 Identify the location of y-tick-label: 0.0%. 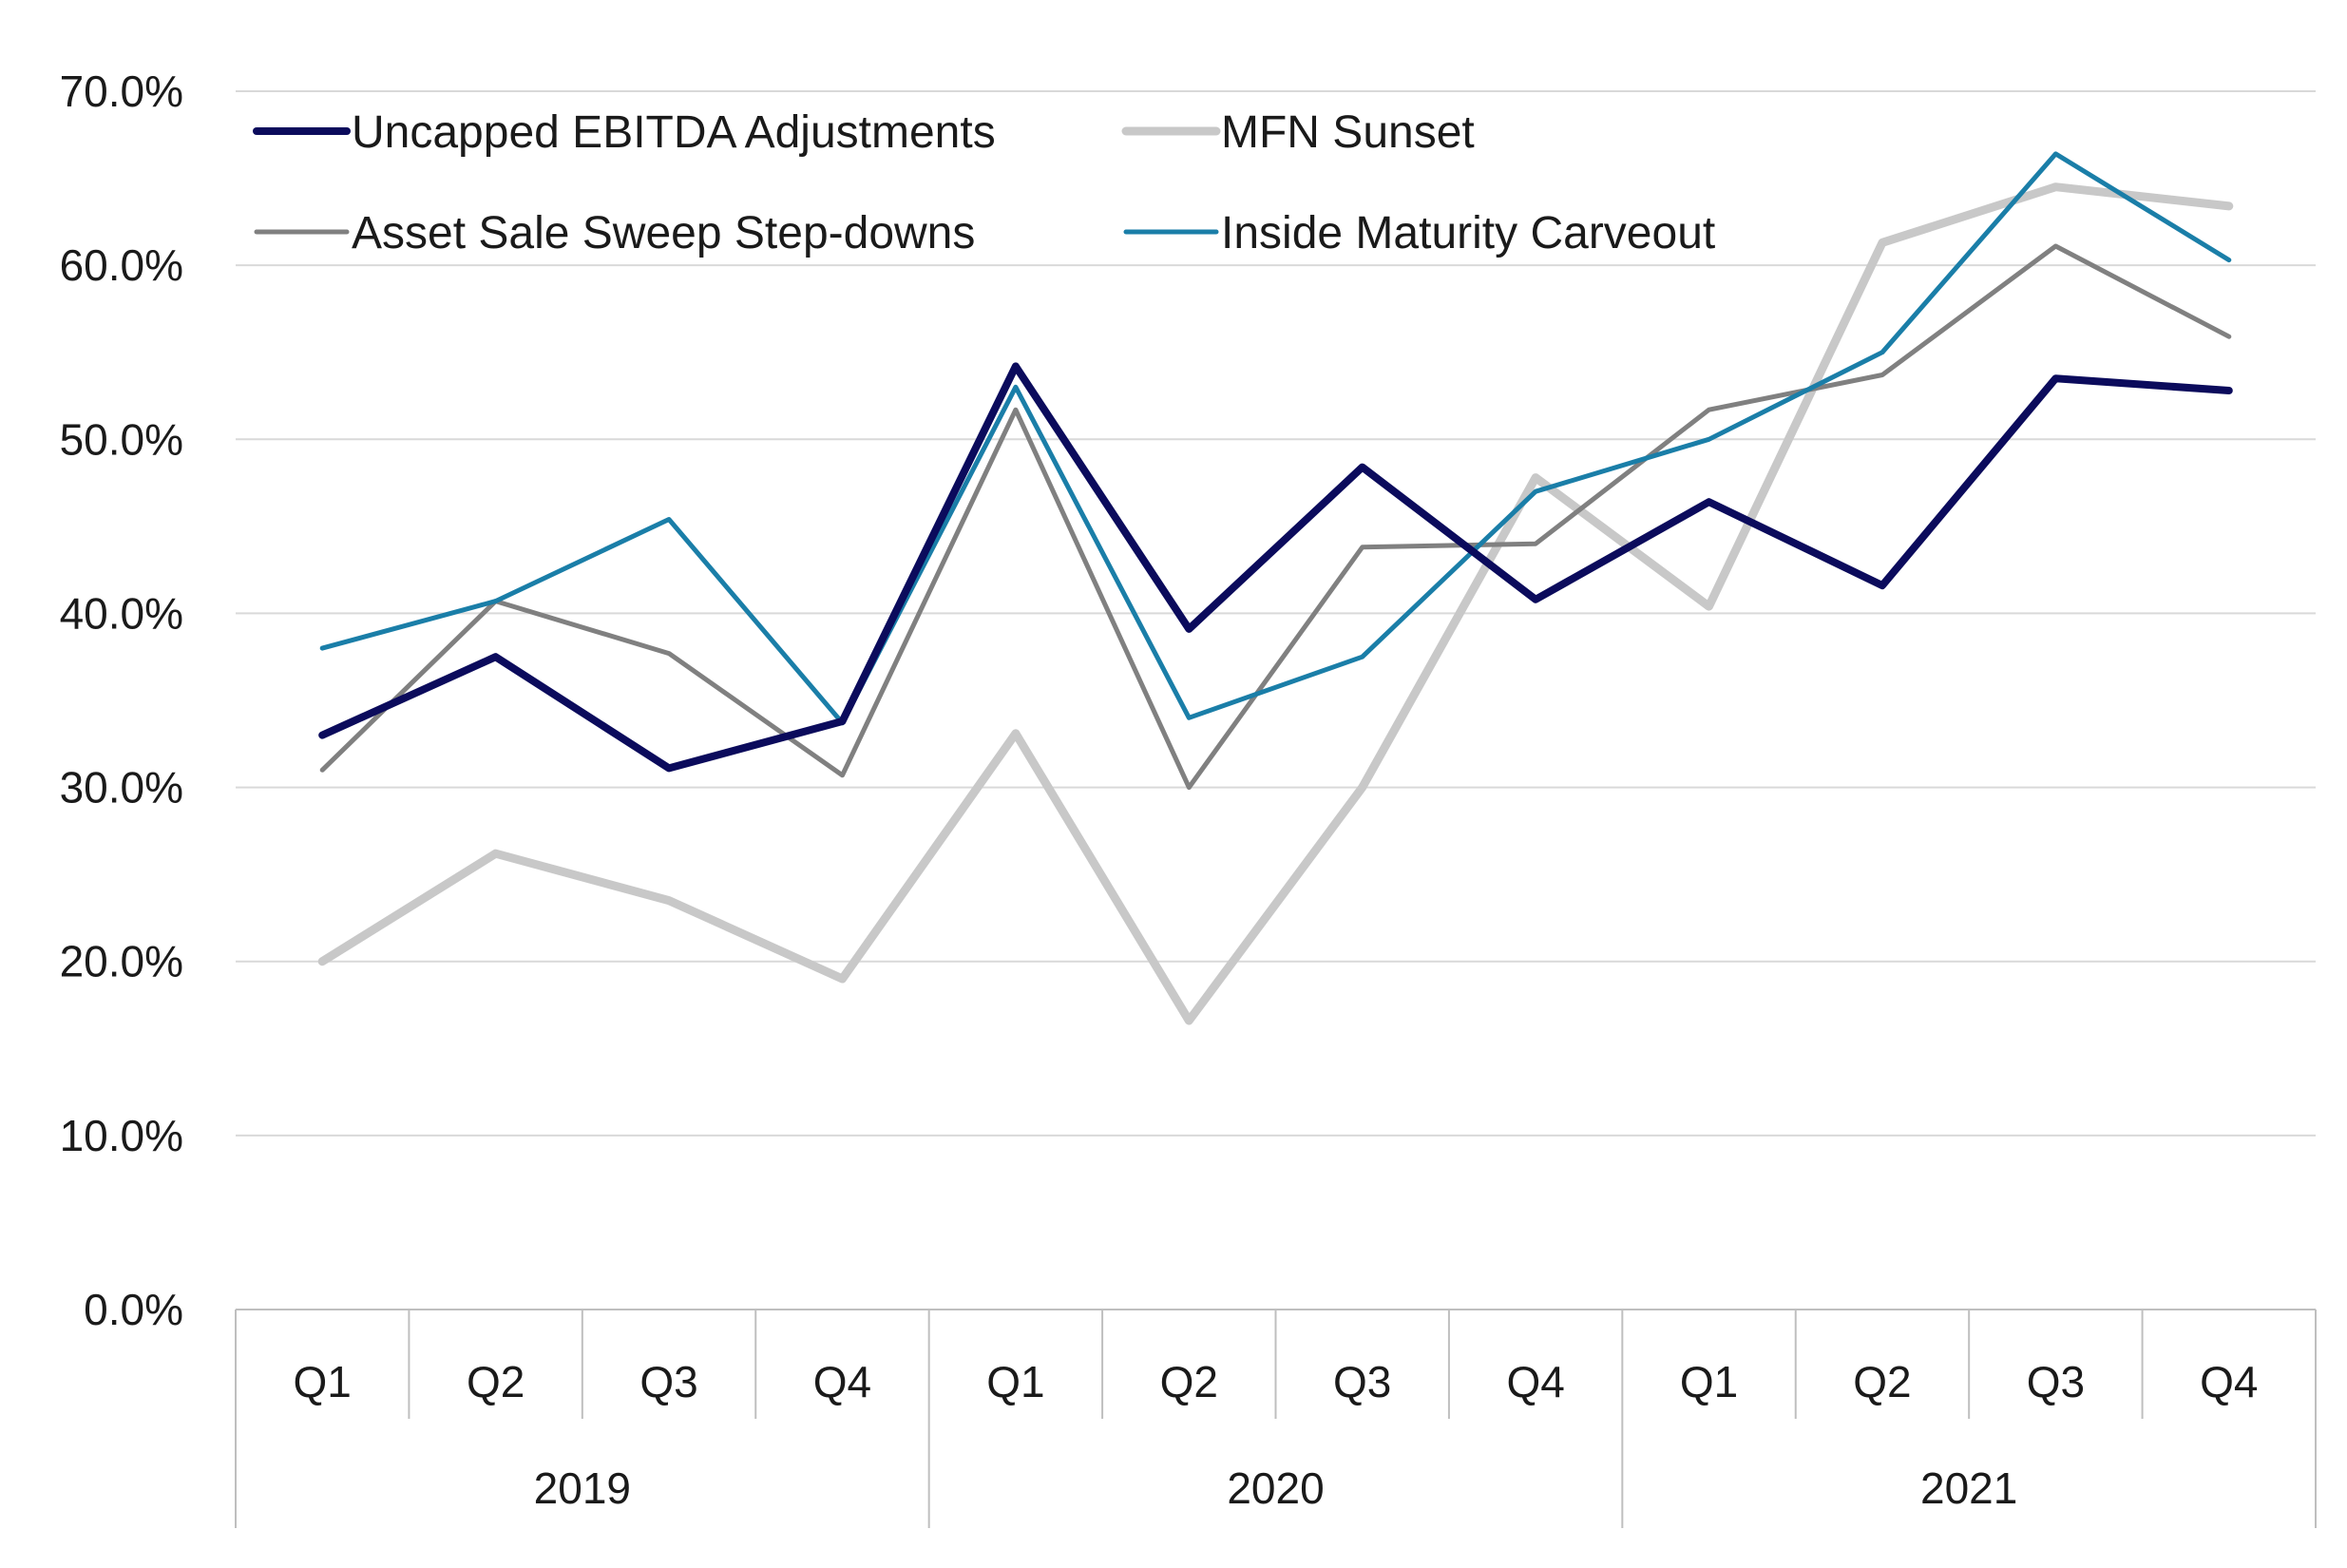
(133, 1310).